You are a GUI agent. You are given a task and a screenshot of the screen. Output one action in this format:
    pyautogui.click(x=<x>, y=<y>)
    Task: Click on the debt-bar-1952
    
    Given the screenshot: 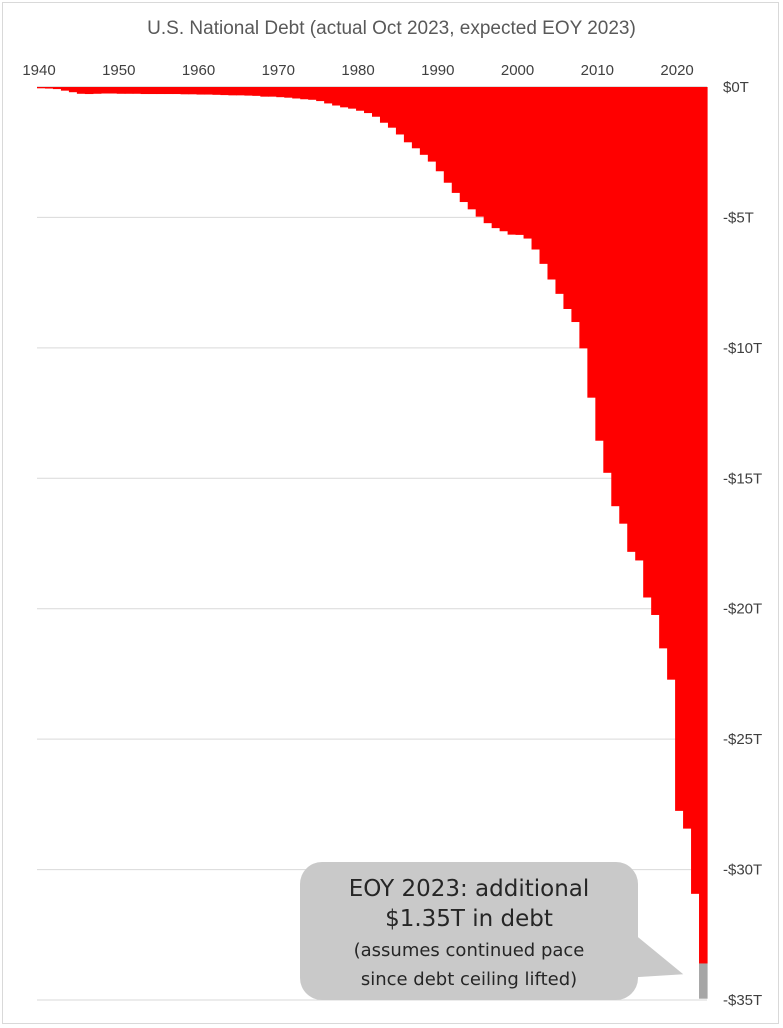 What is the action you would take?
    pyautogui.click(x=137, y=90)
    